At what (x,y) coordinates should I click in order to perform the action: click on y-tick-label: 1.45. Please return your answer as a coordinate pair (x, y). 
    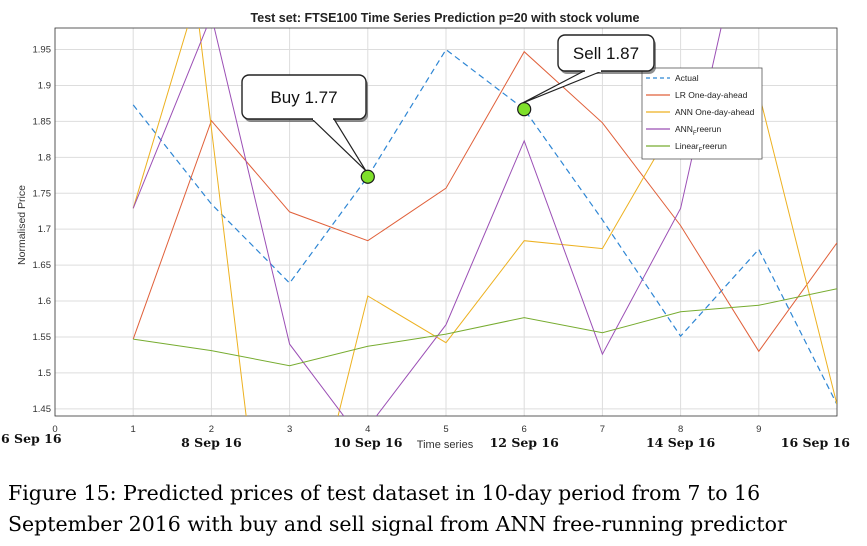
    Looking at the image, I should click on (42, 409).